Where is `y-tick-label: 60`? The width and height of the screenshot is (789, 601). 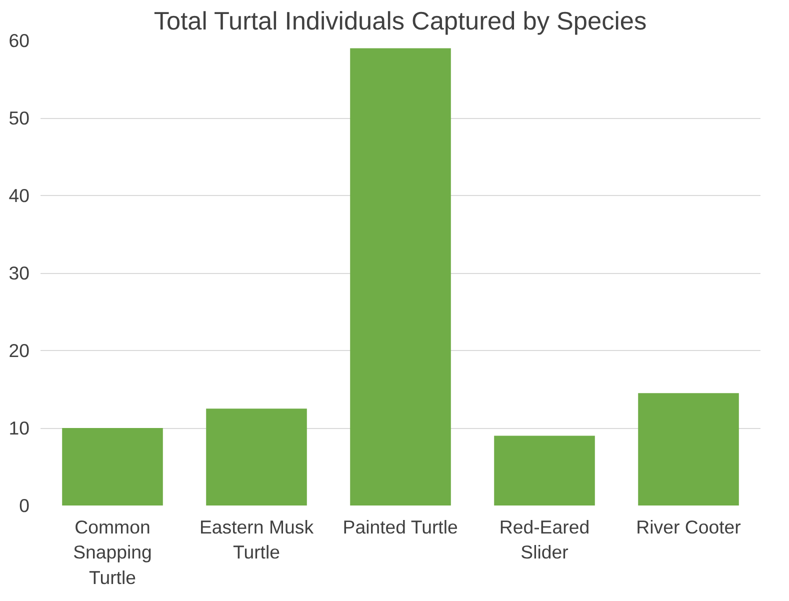
y-tick-label: 60 is located at coordinates (19, 40).